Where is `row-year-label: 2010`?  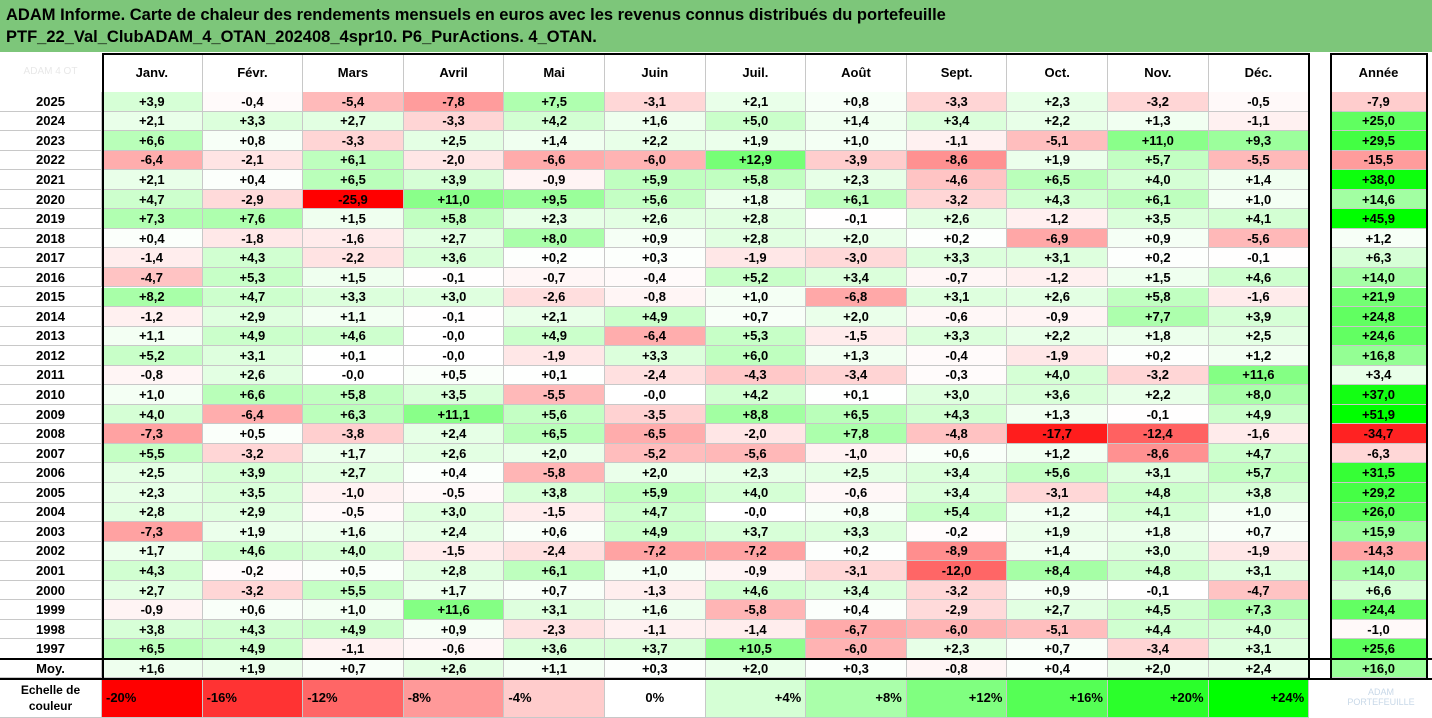
row-year-label: 2010 is located at coordinates (51, 395).